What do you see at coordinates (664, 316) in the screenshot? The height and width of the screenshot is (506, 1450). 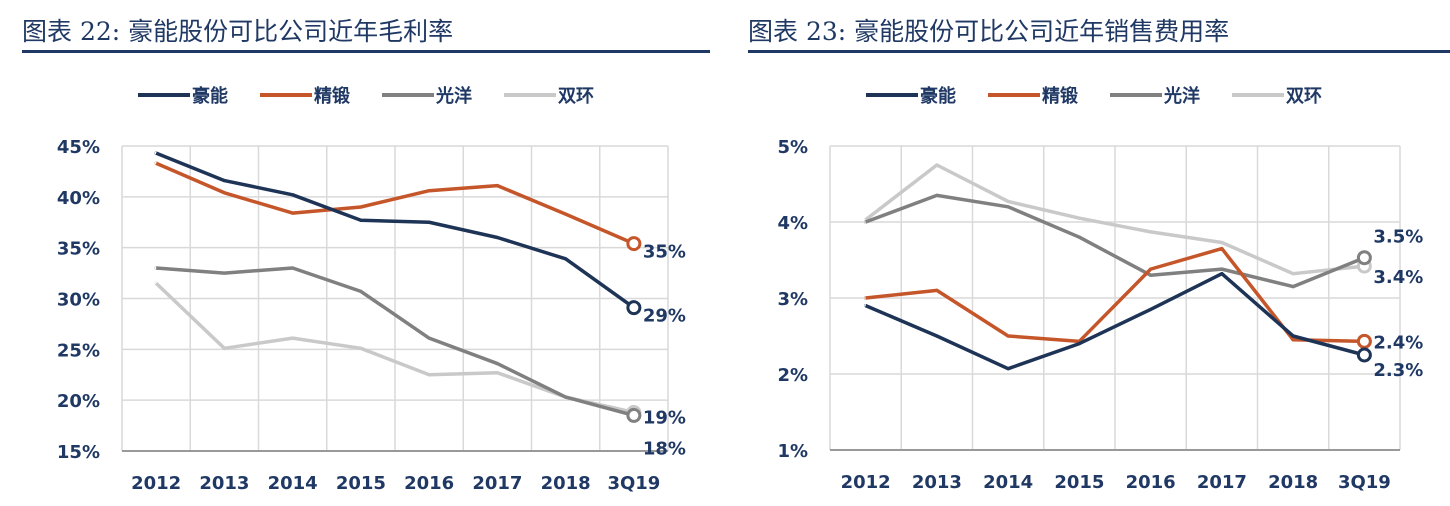 I see `end-data-label: 29%` at bounding box center [664, 316].